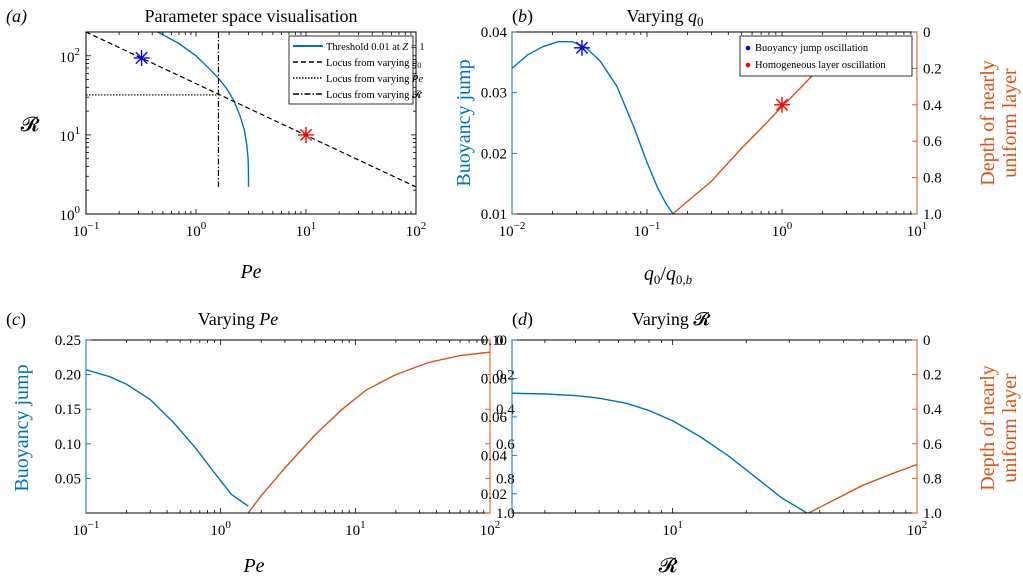  I want to click on panel-b-ytick-3: 0.04, so click(494, 33).